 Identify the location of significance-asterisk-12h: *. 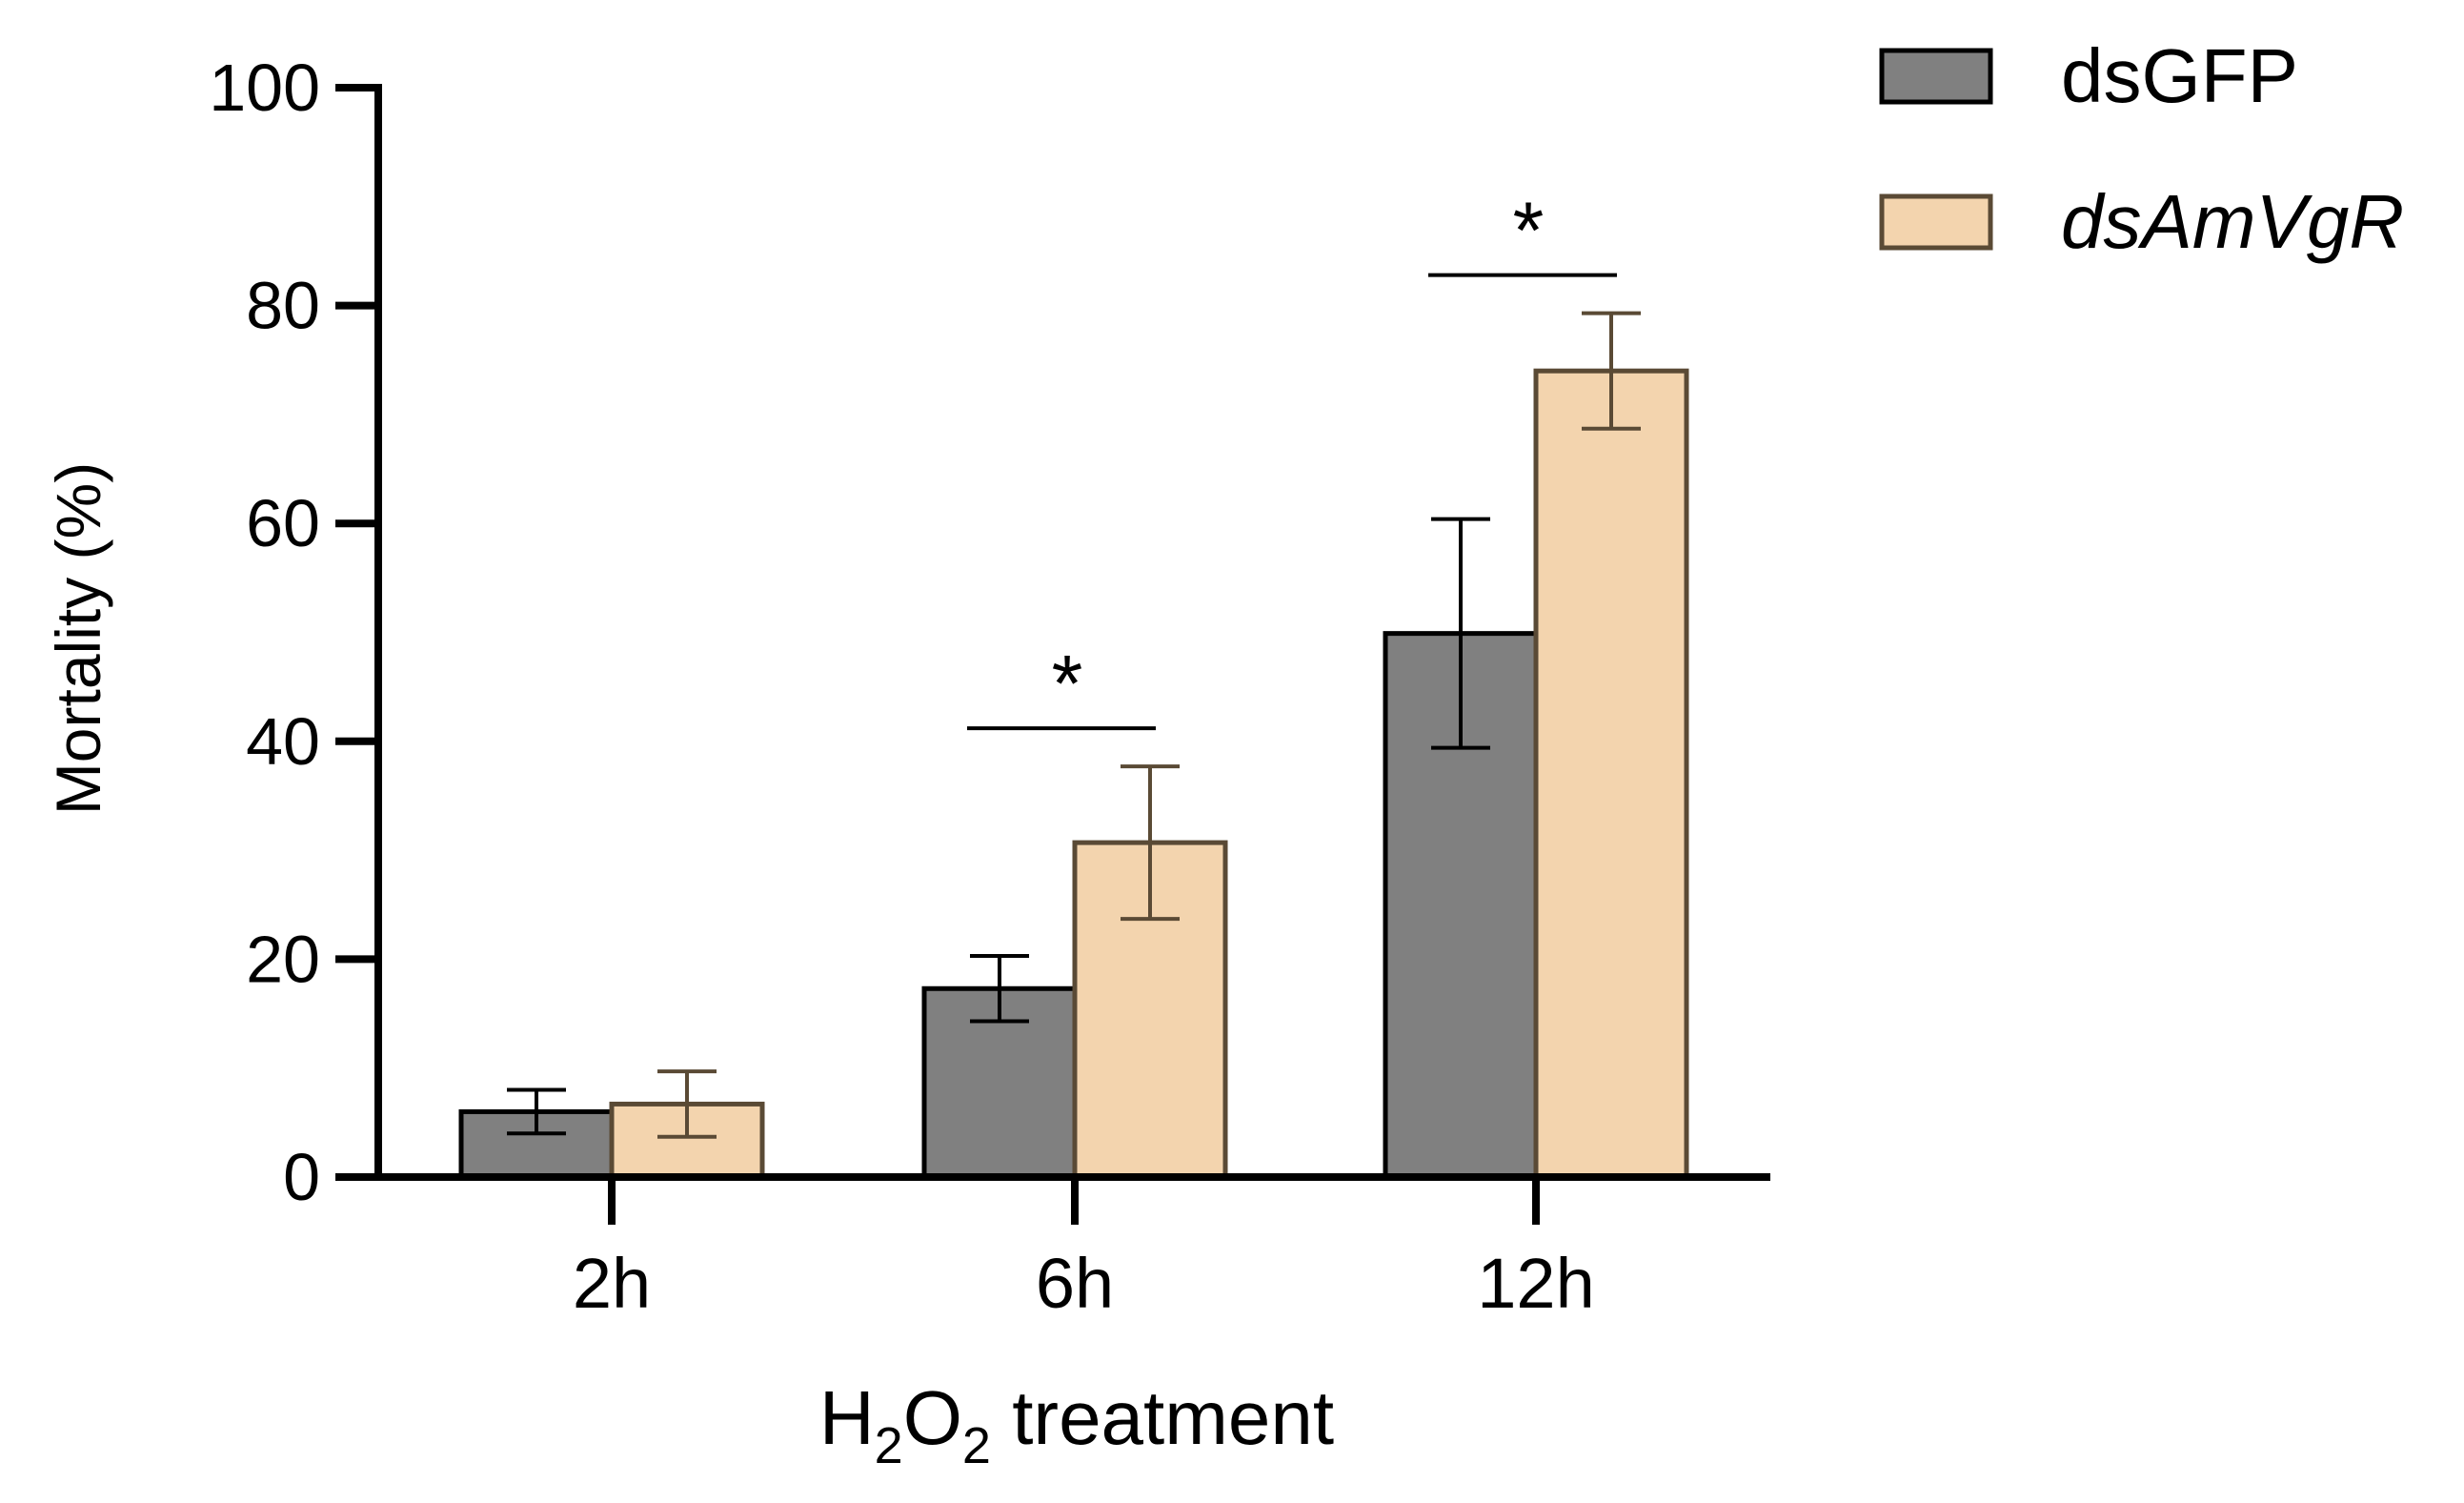
(1529, 230).